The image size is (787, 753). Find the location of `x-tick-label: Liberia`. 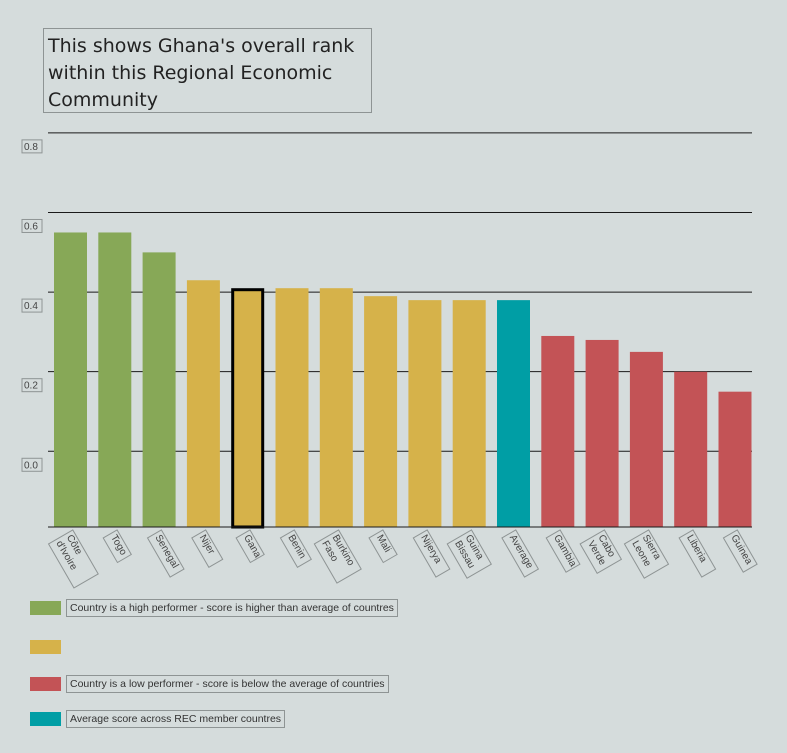

x-tick-label: Liberia is located at coordinates (696, 549).